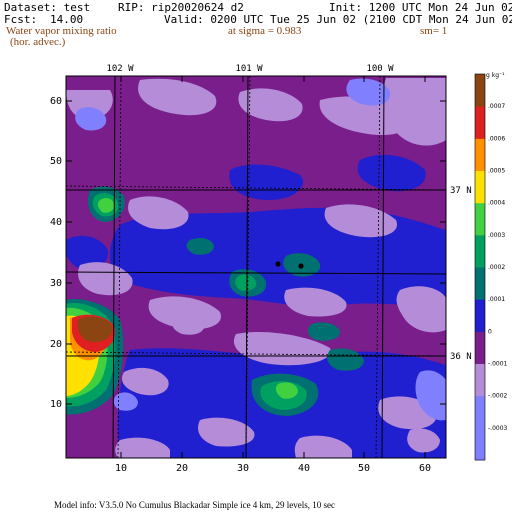 The image size is (512, 512). Describe the element at coordinates (61, 31) in the screenshot. I see `field-name: Water vapor mixing ratio` at that location.